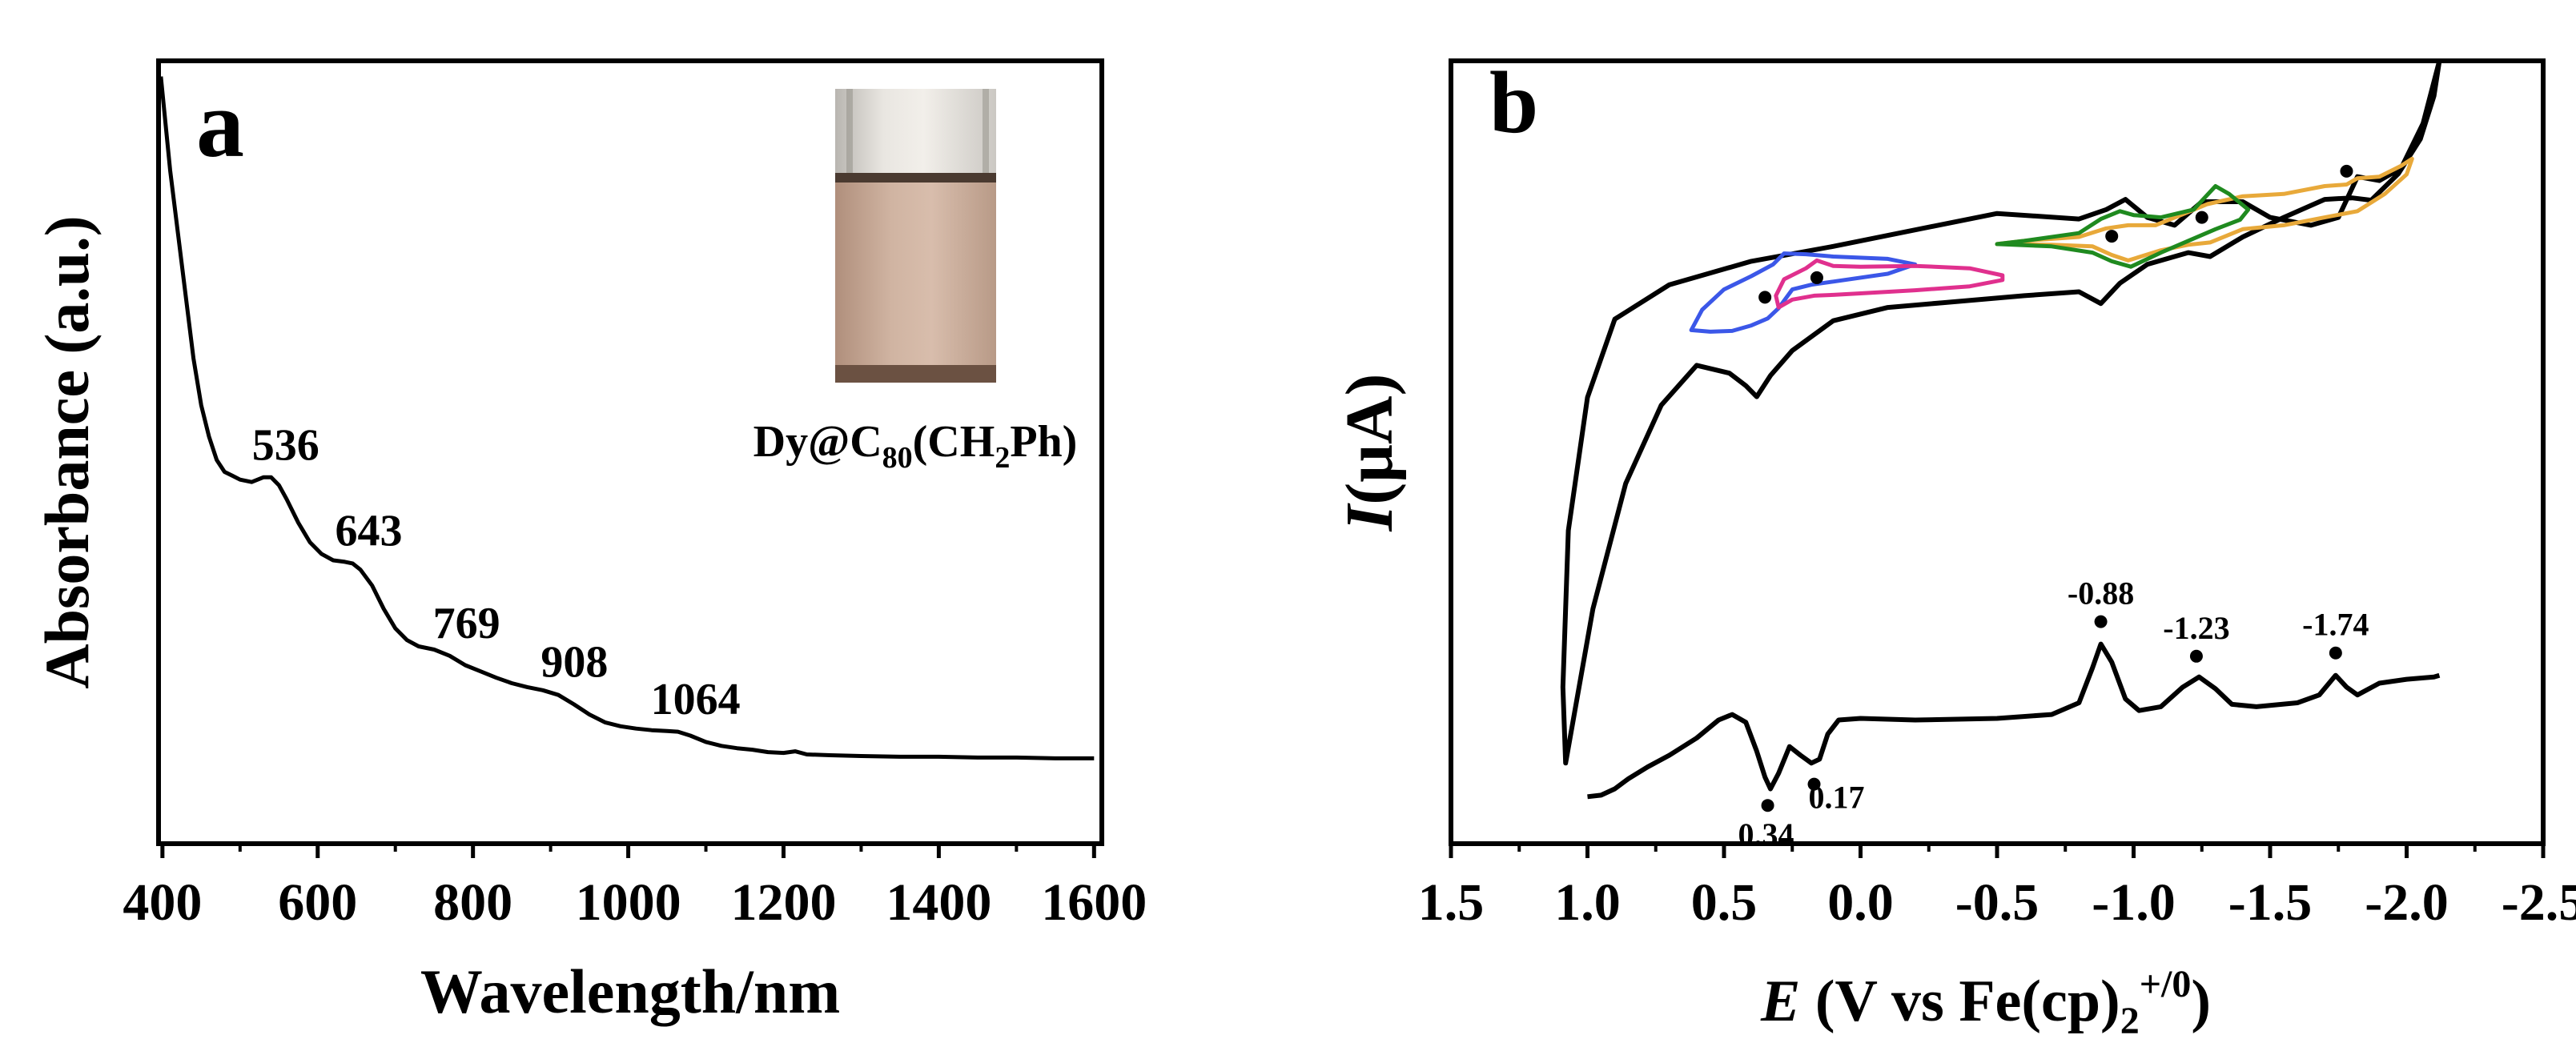  I want to click on x-label-pre: (V vs Fe(cp), so click(1960, 1001).